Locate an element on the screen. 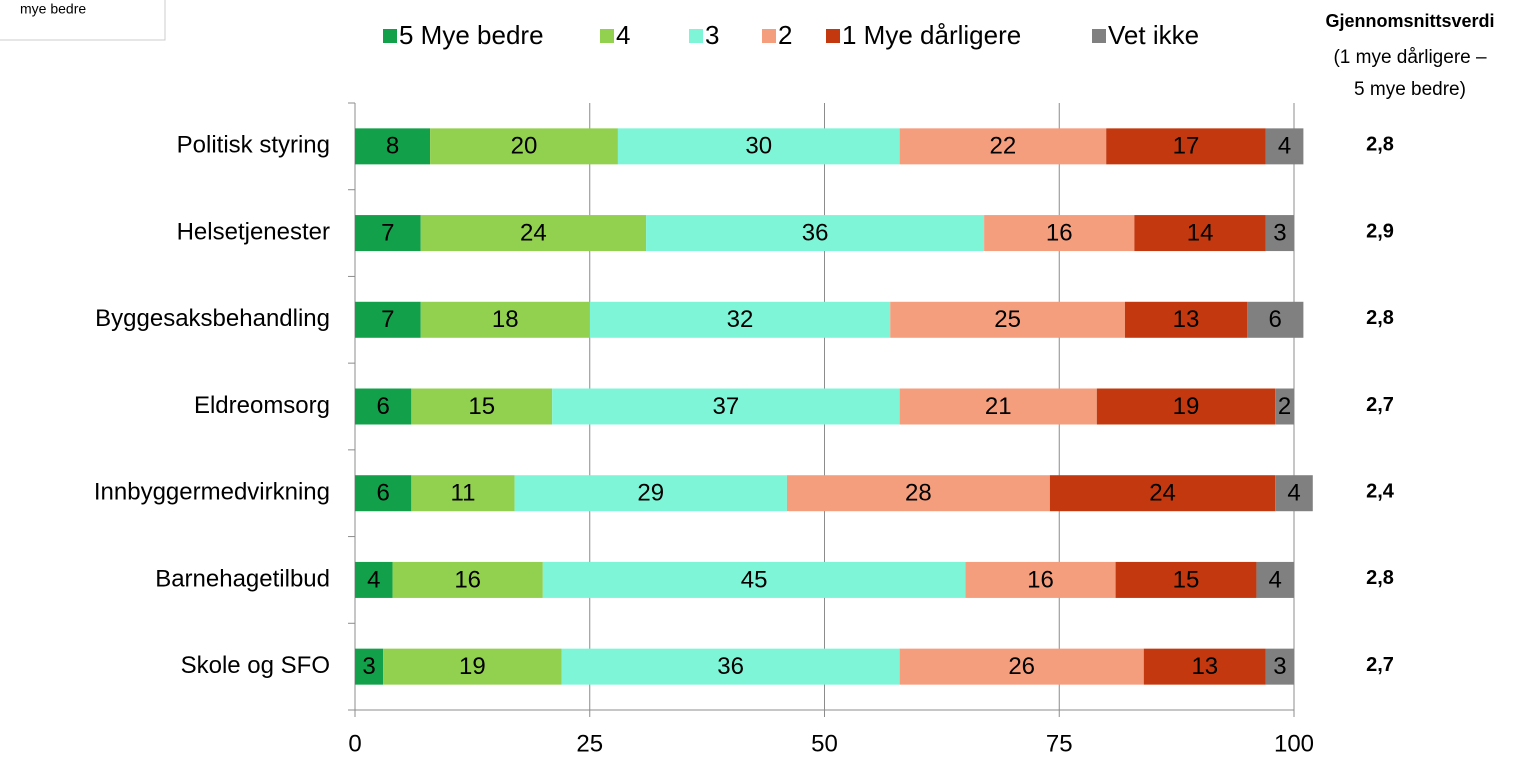 This screenshot has height=760, width=1534. legend-label: 2 is located at coordinates (785, 35).